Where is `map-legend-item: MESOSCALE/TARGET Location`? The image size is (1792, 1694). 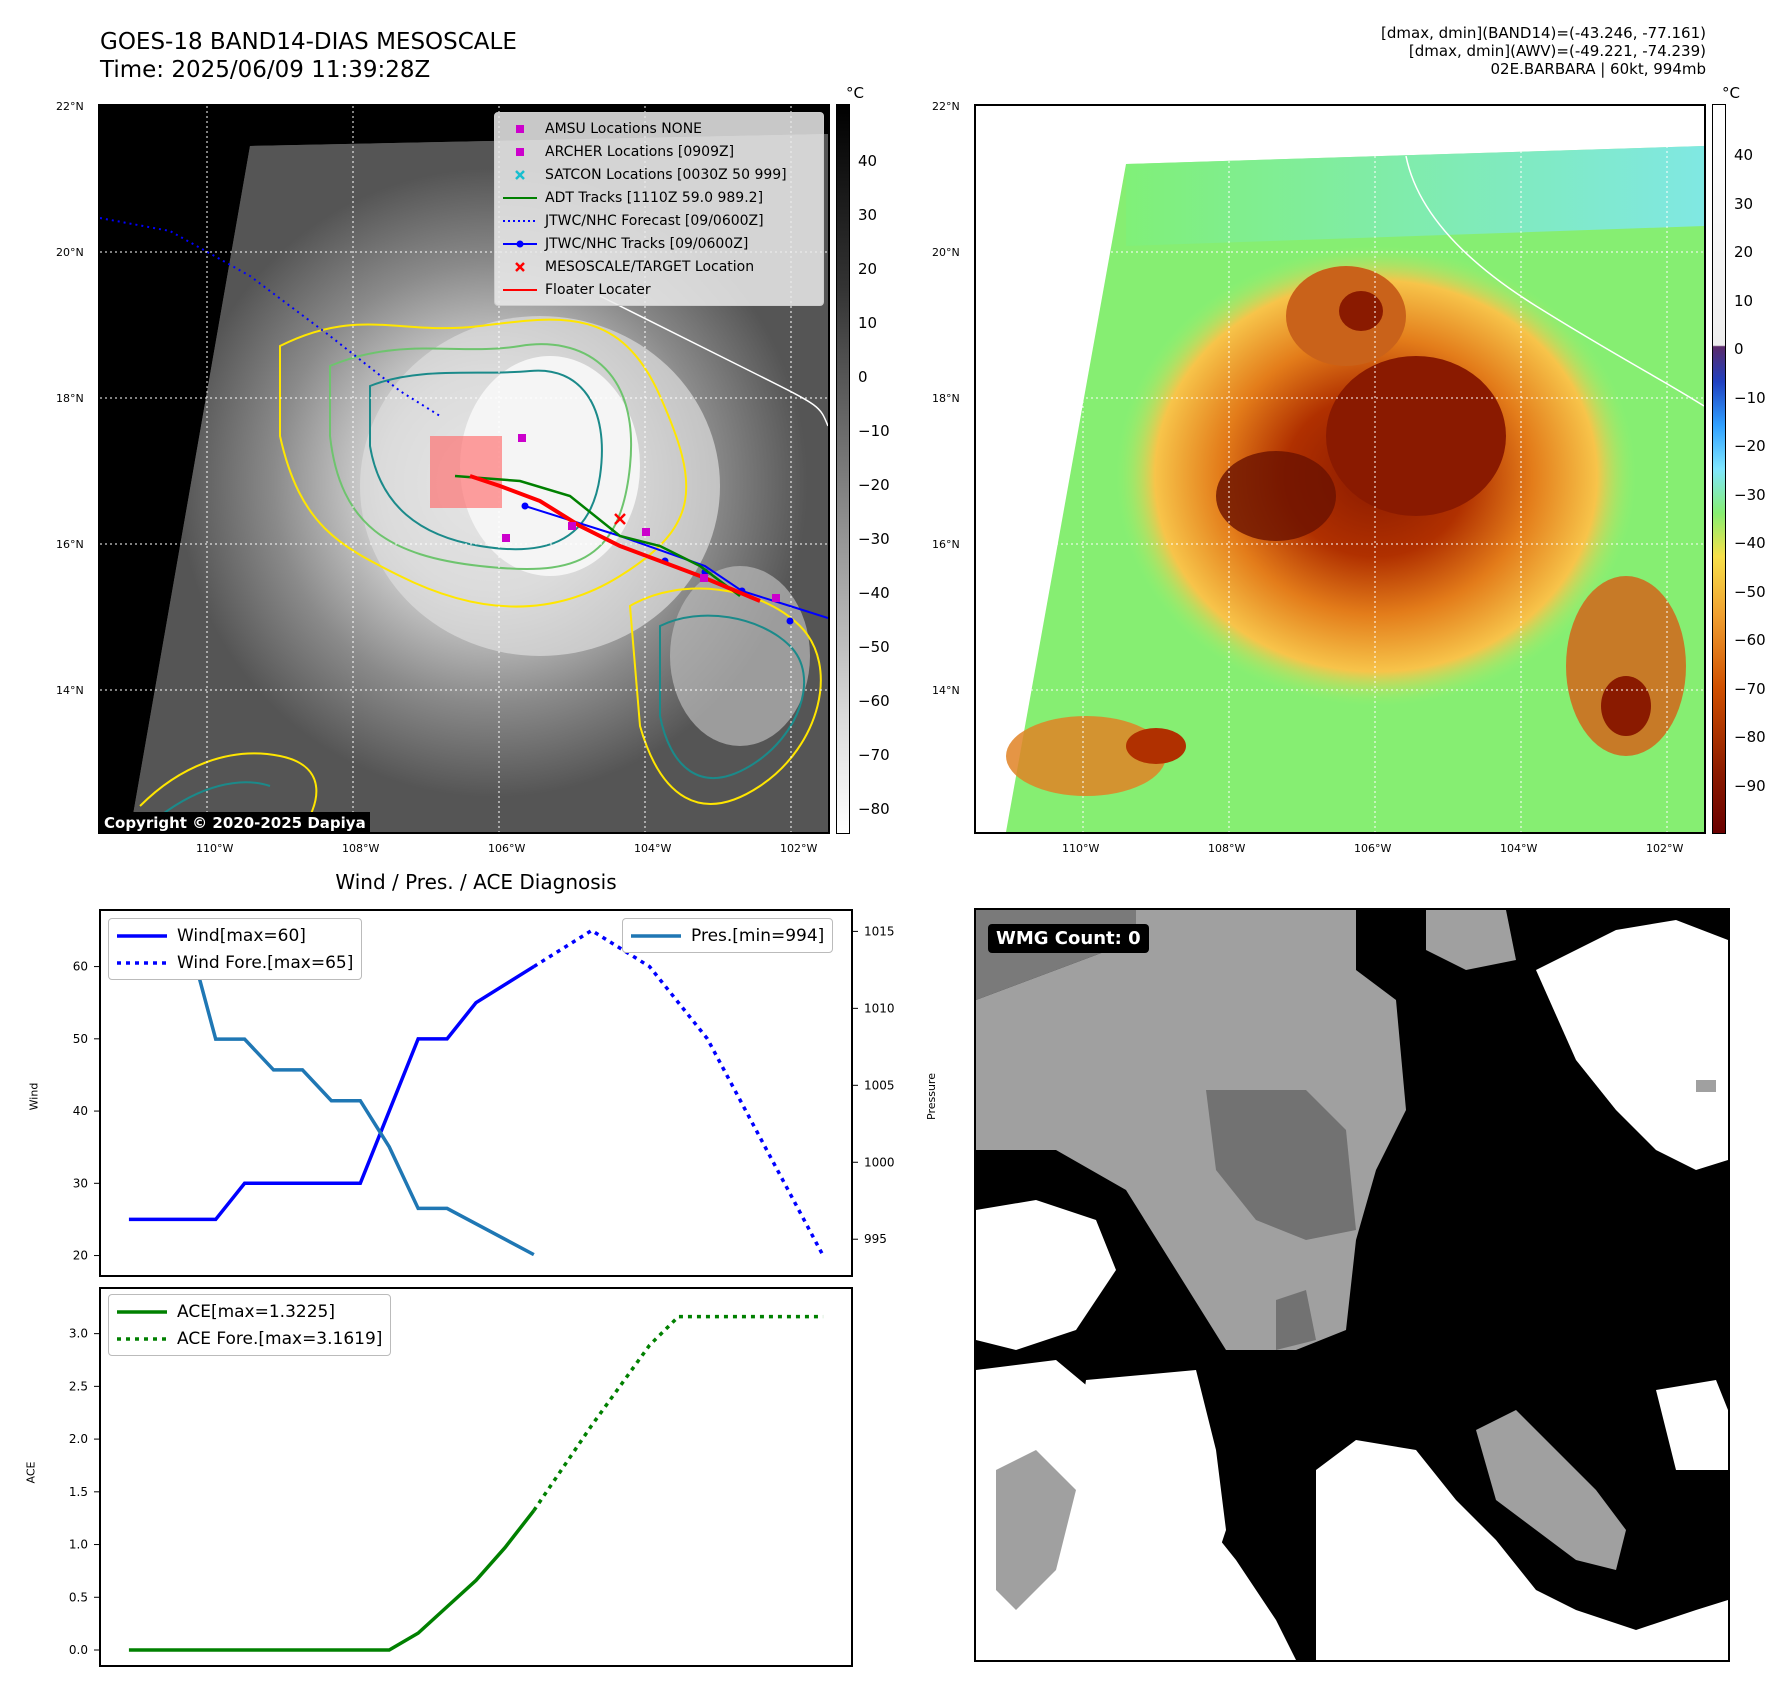 map-legend-item: MESOSCALE/TARGET Location is located at coordinates (659, 266).